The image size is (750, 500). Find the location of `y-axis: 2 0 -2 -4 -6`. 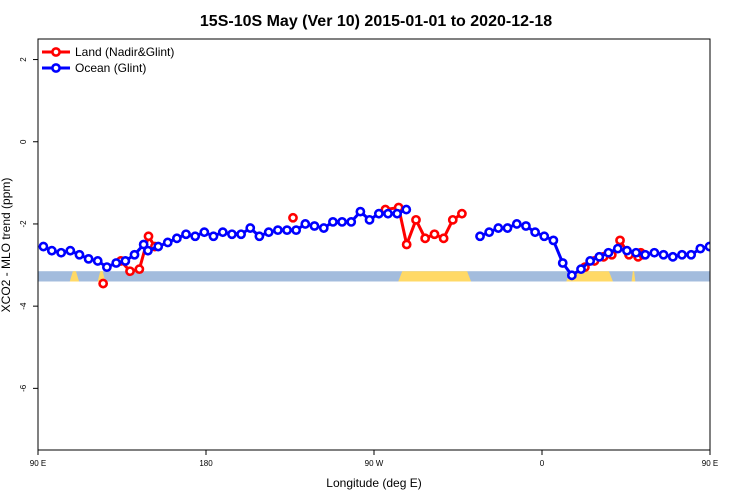

y-axis: 2 0 -2 -4 -6 is located at coordinates (28, 224).